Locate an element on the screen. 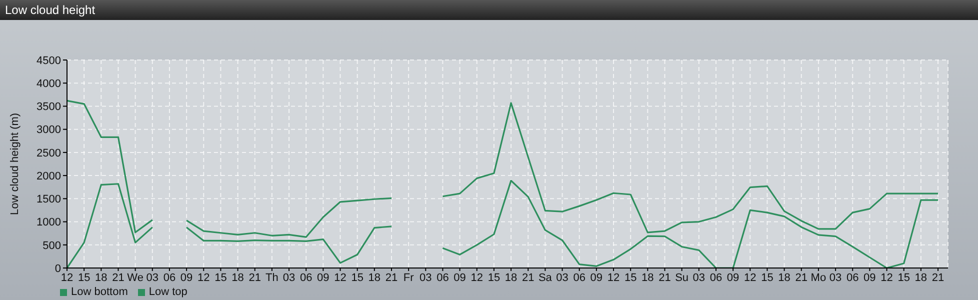 Image resolution: width=978 pixels, height=300 pixels. x-tick-label: Fr is located at coordinates (408, 278).